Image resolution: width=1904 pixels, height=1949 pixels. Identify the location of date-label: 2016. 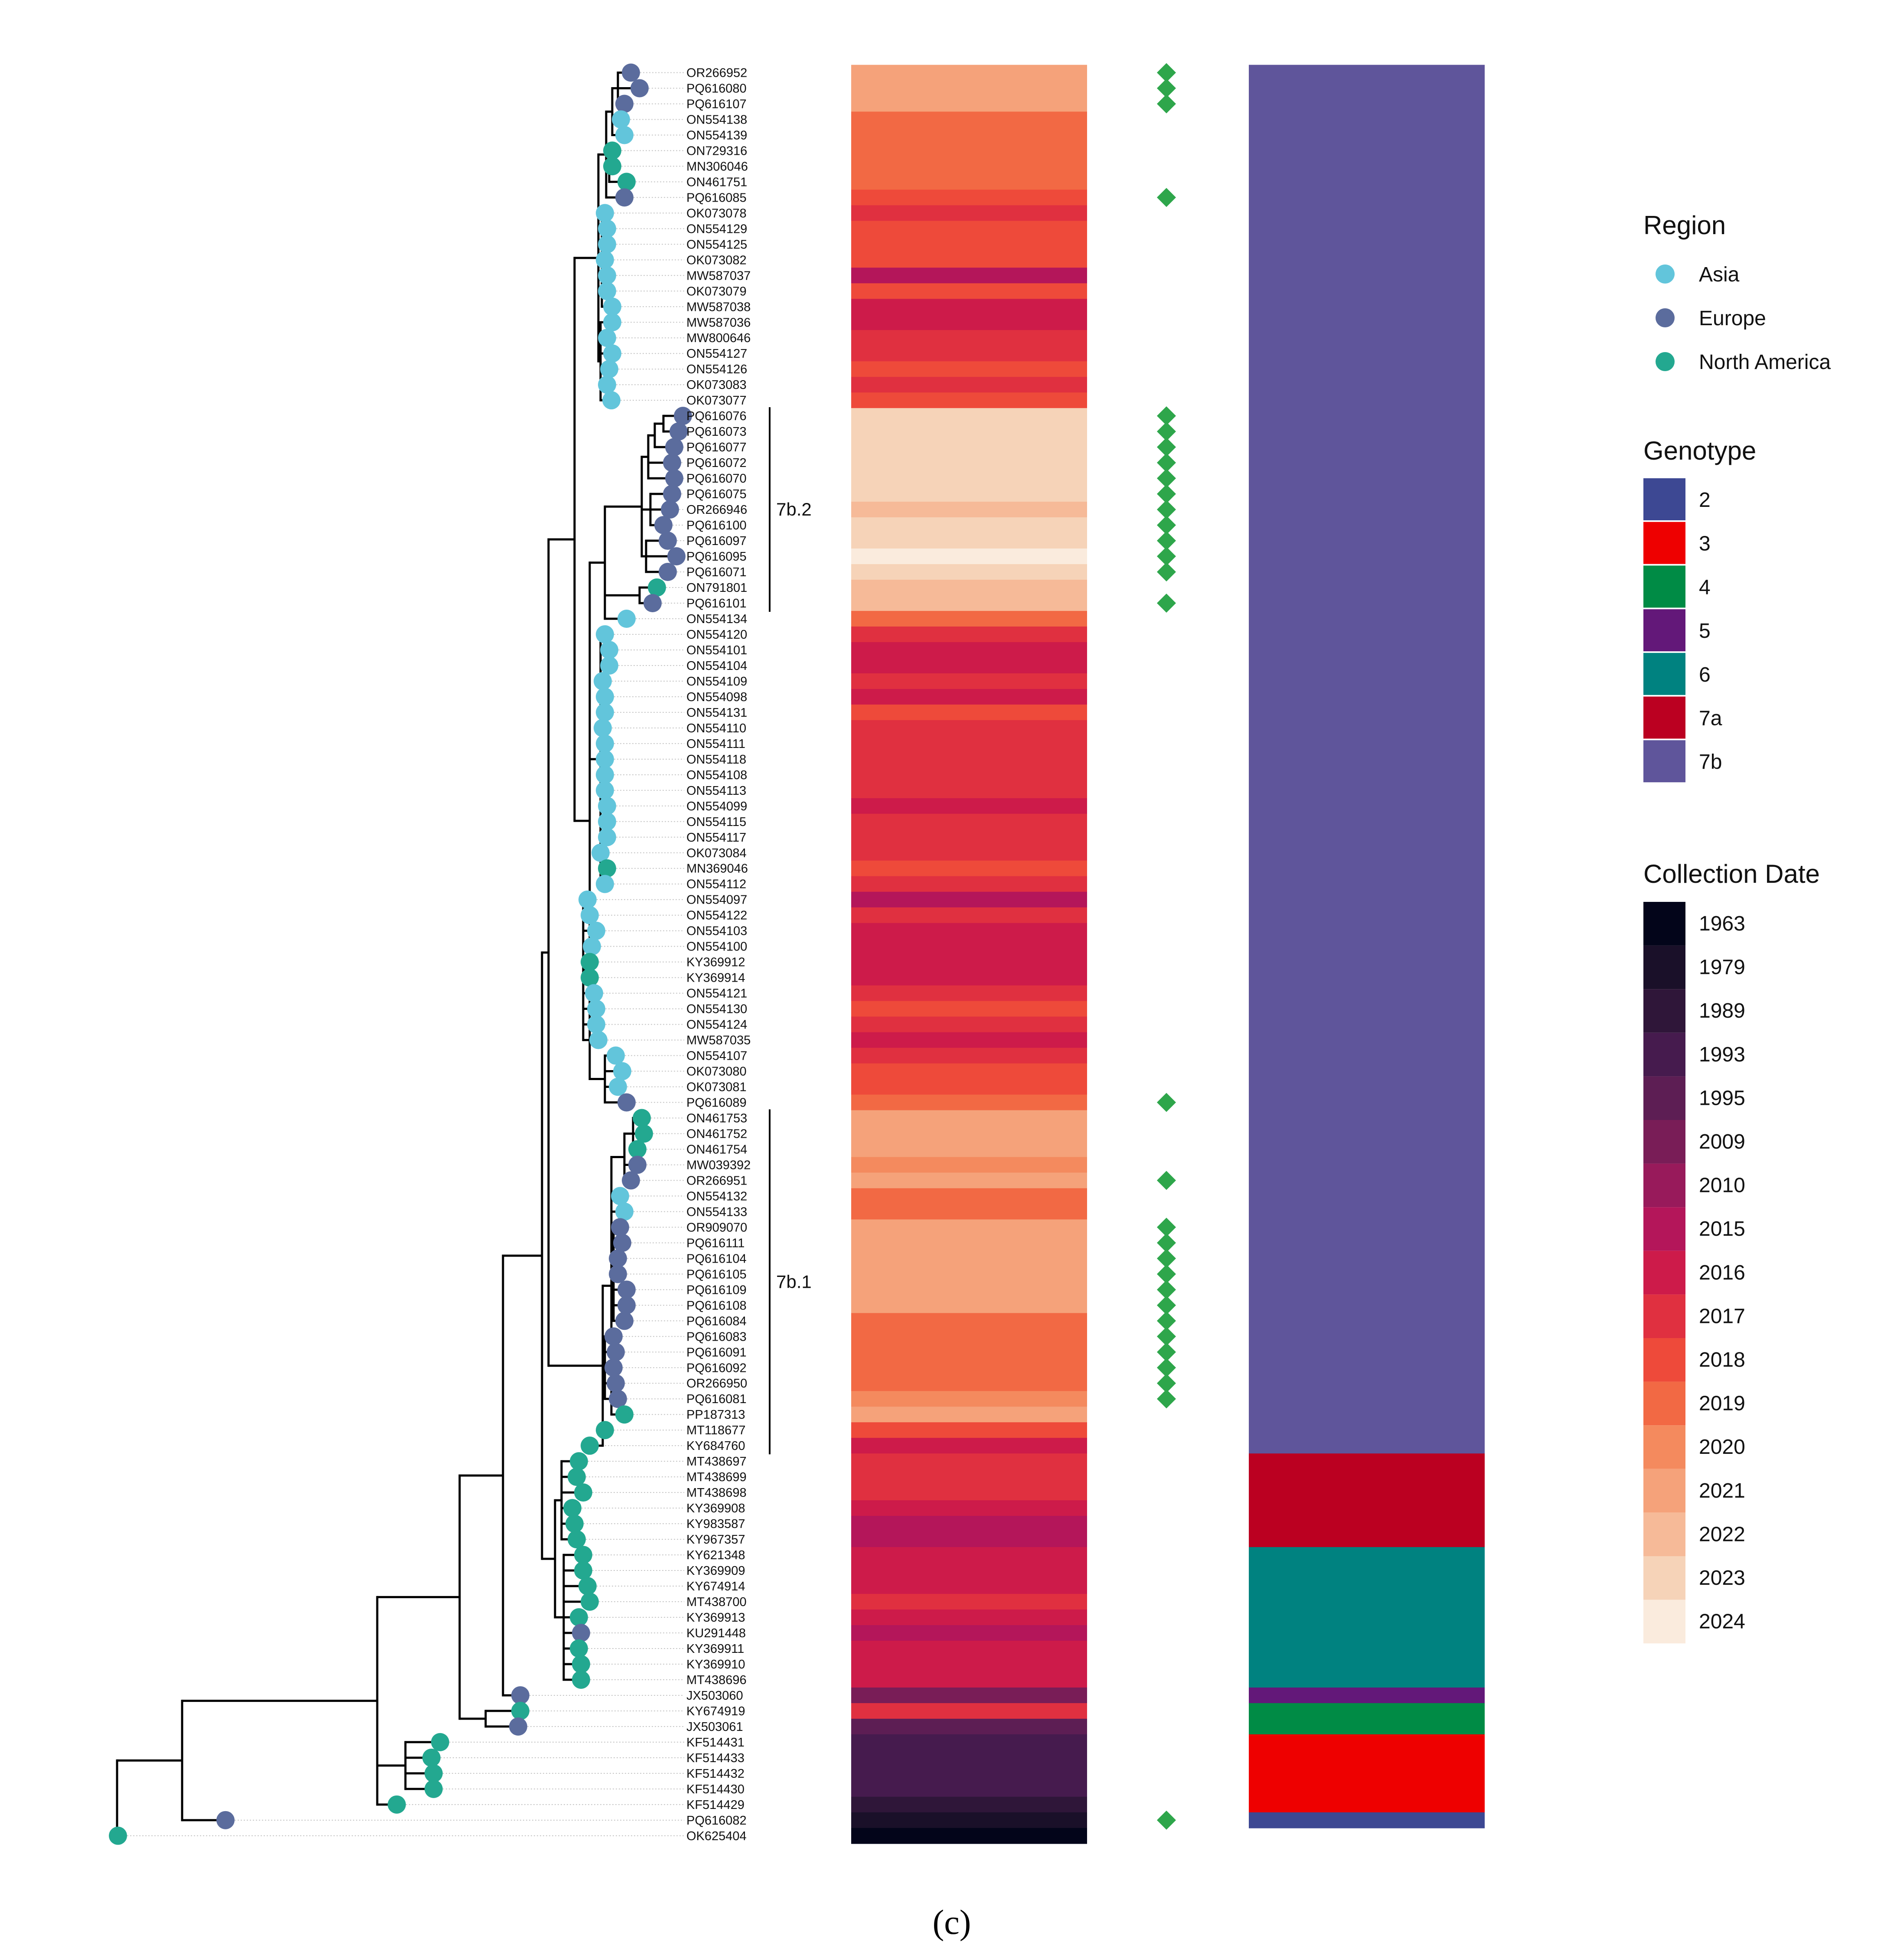
(1722, 1272).